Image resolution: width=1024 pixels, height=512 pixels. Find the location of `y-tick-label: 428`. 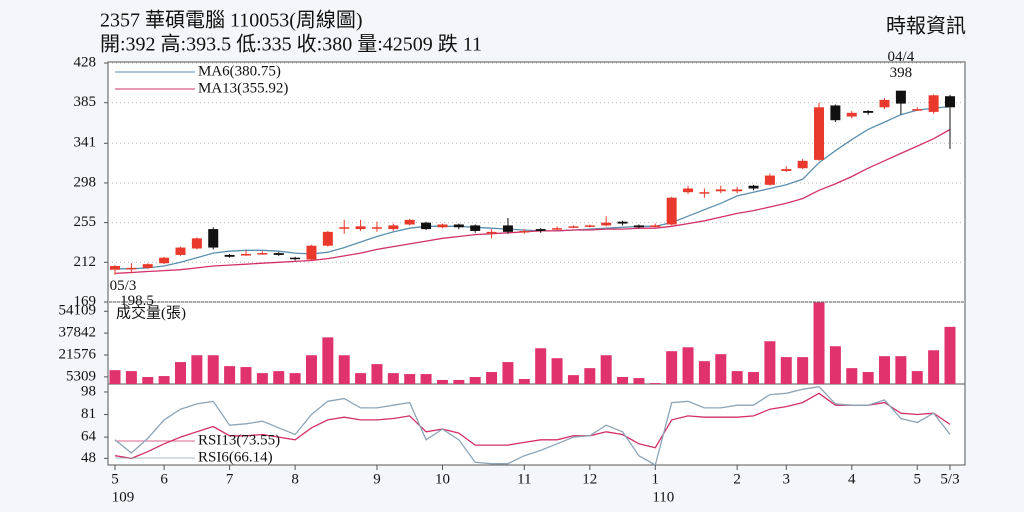

y-tick-label: 428 is located at coordinates (85, 62).